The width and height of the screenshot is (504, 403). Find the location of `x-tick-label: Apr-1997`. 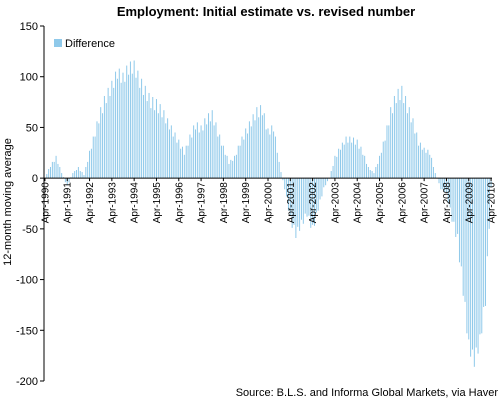

x-tick-label: Apr-1997 is located at coordinates (202, 203).